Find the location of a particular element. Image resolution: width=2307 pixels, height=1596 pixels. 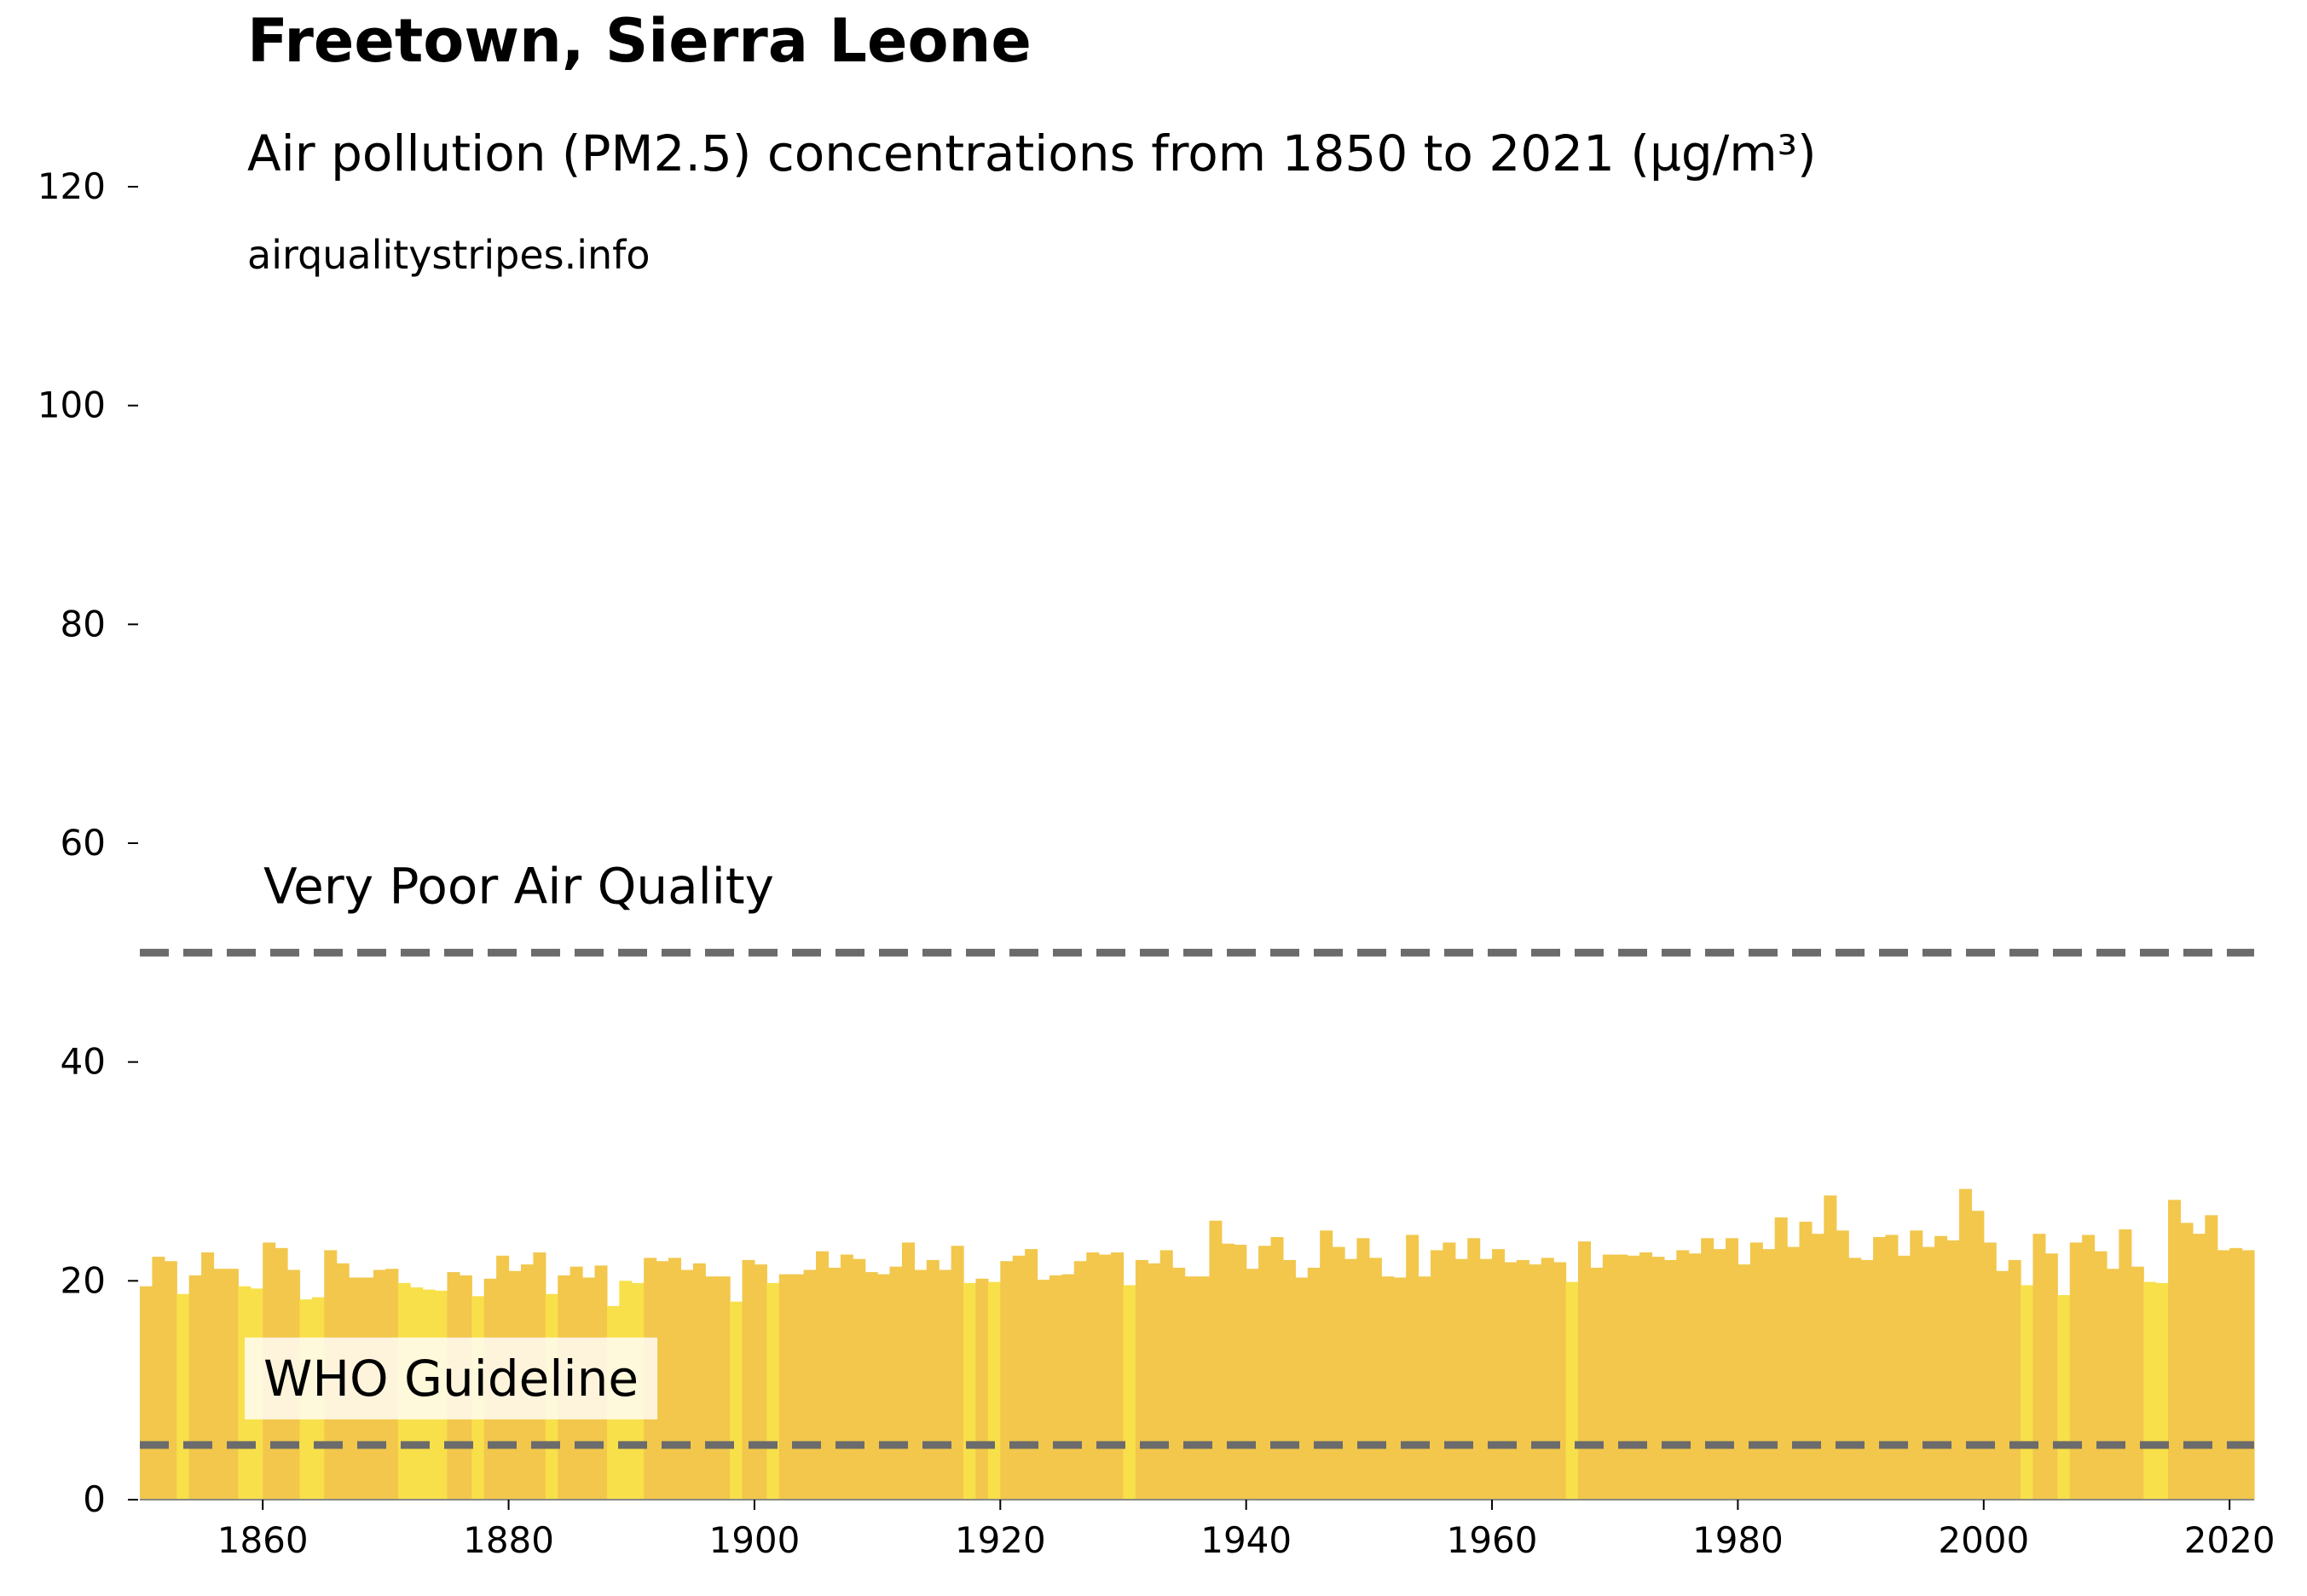

x-tick-label: 2000 is located at coordinates (1983, 1540).